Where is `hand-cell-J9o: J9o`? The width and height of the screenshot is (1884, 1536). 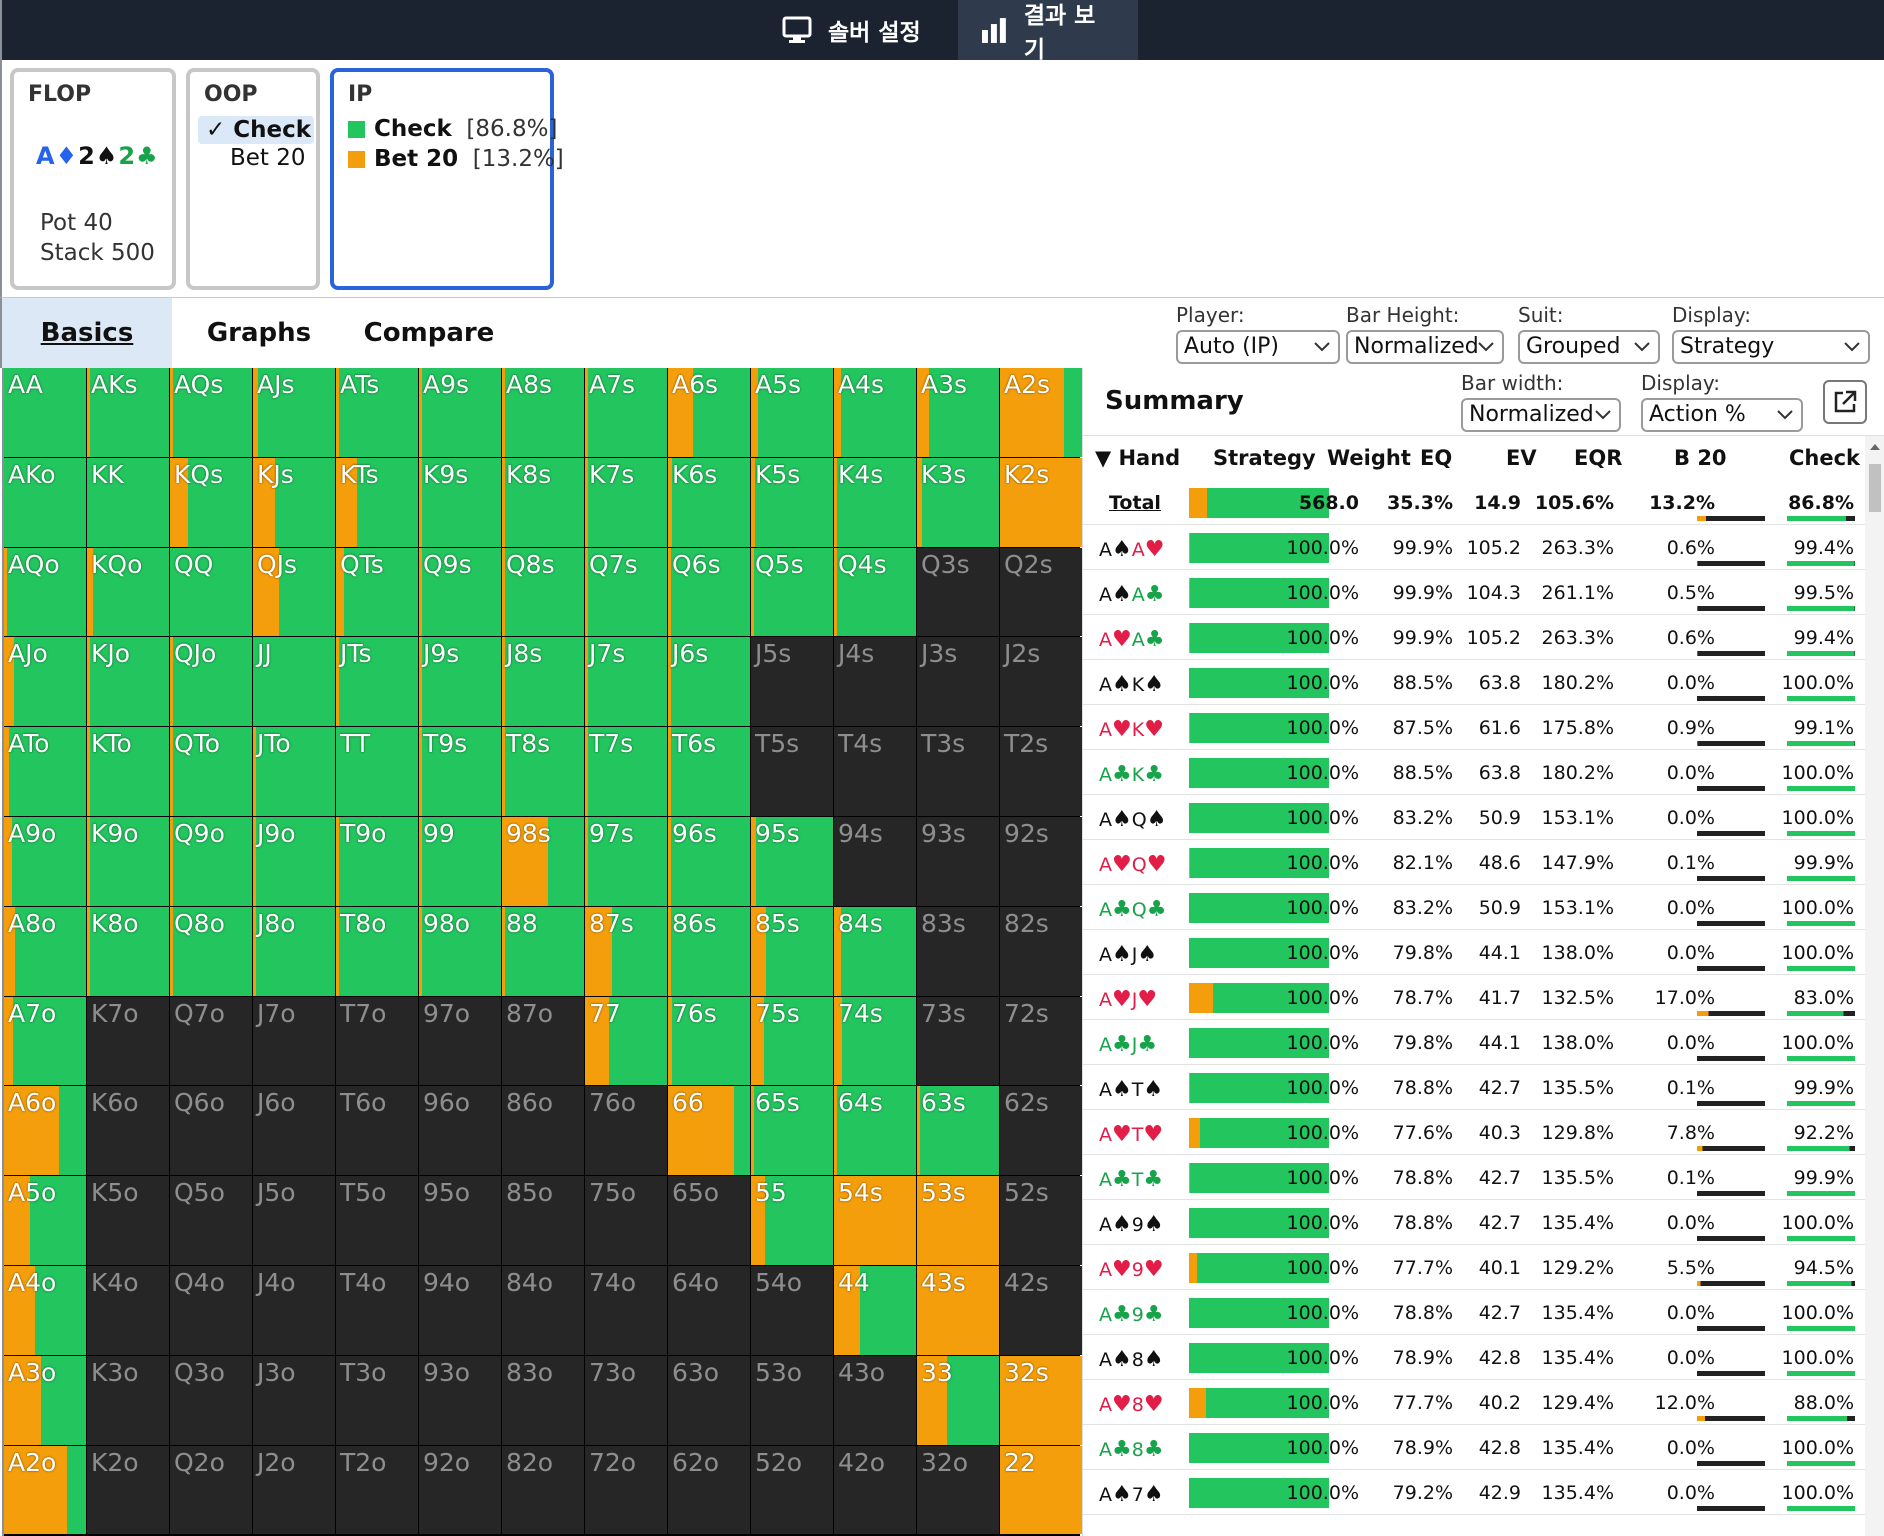
hand-cell-J9o: J9o is located at coordinates (294, 861).